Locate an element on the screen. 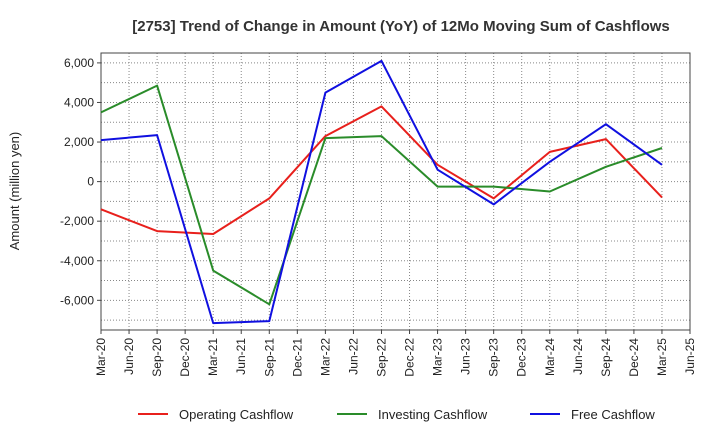 This screenshot has height=440, width=720. x-tick-label: Jun-21 is located at coordinates (241, 356).